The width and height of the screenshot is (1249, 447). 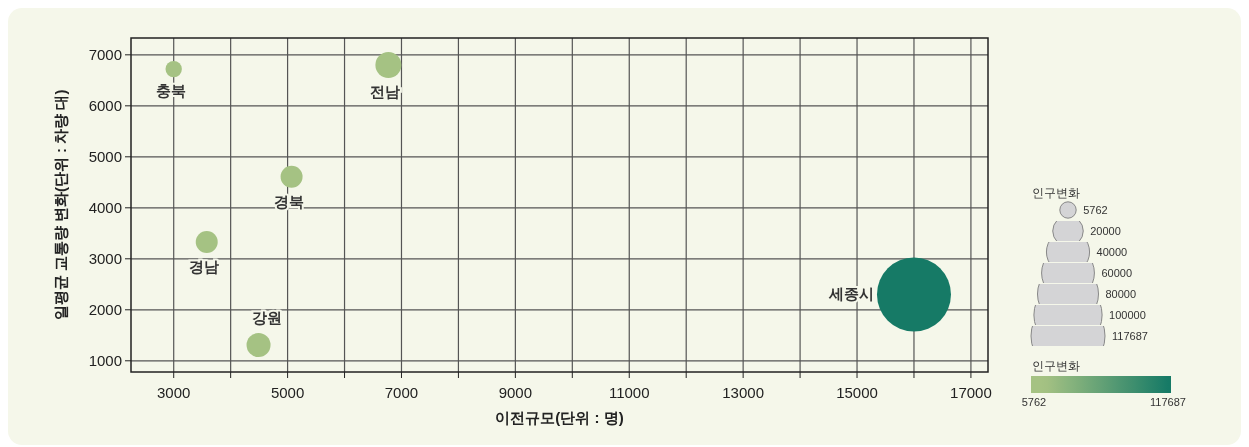 What do you see at coordinates (105, 360) in the screenshot?
I see `y-tick-label: 1000` at bounding box center [105, 360].